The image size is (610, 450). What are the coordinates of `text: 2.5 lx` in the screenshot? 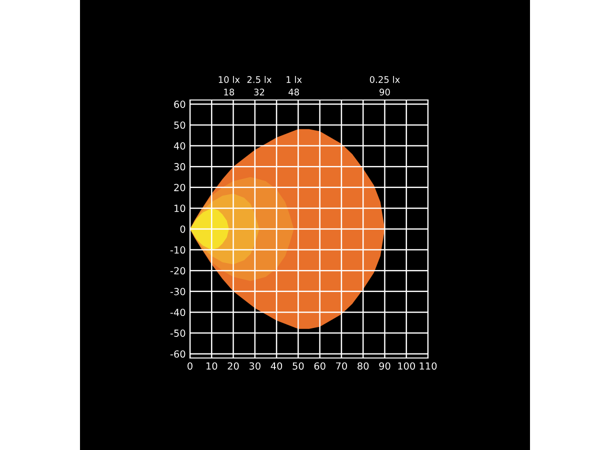 It's located at (259, 79).